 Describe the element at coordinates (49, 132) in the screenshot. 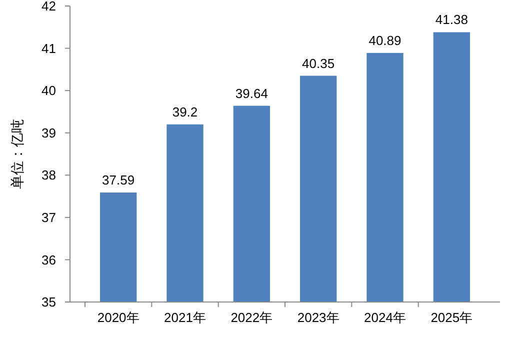

I see `y-tick-label: 39` at that location.